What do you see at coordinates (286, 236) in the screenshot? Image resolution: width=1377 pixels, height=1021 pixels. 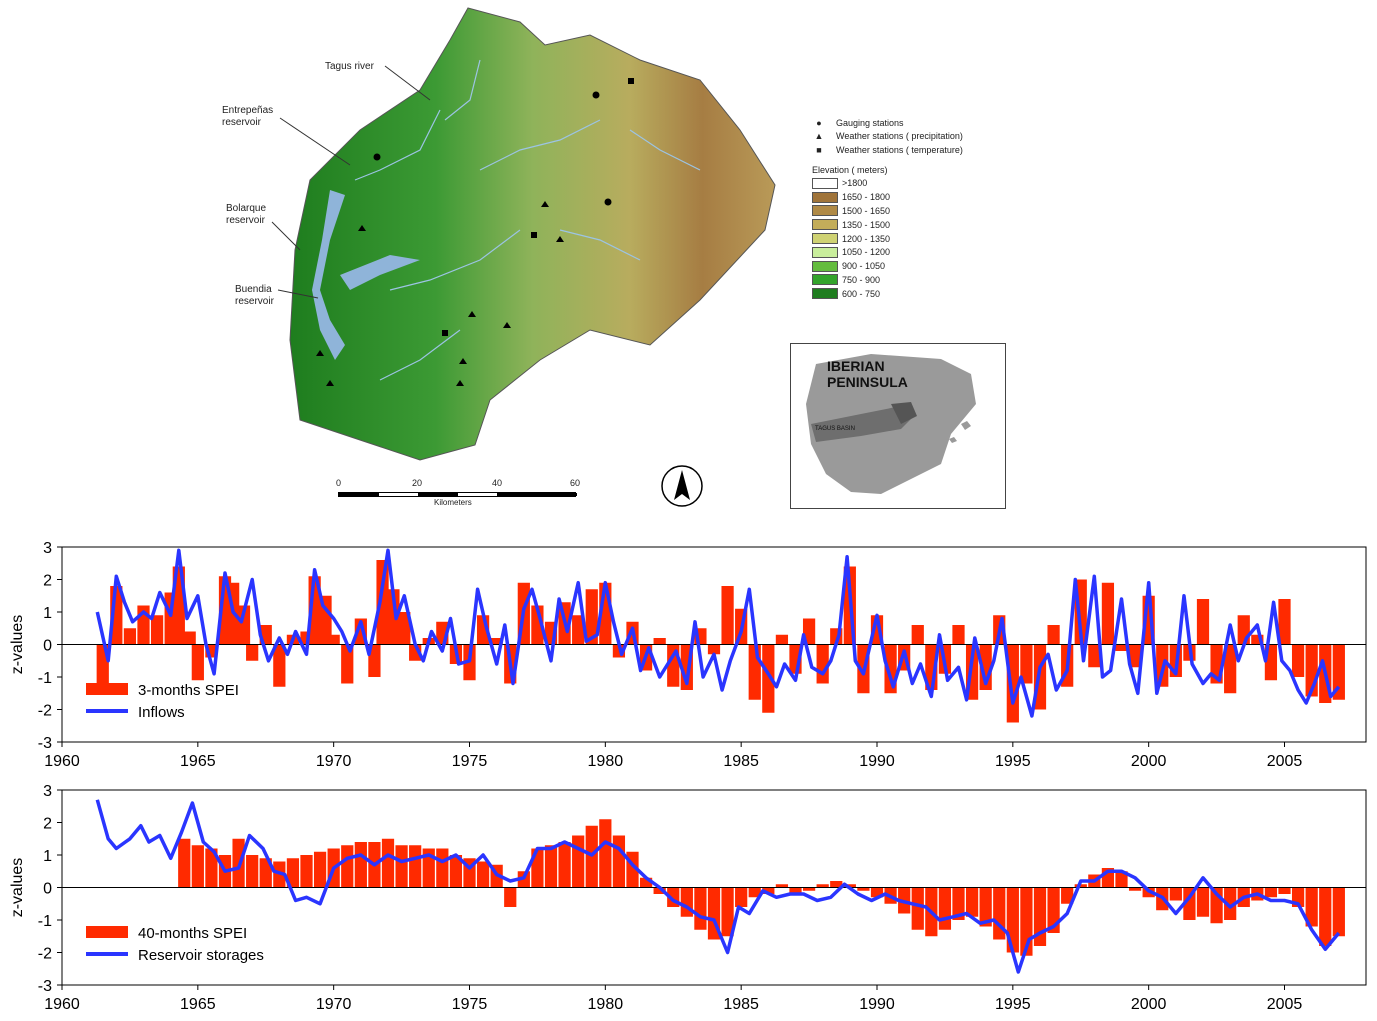 I see `leader-line` at bounding box center [286, 236].